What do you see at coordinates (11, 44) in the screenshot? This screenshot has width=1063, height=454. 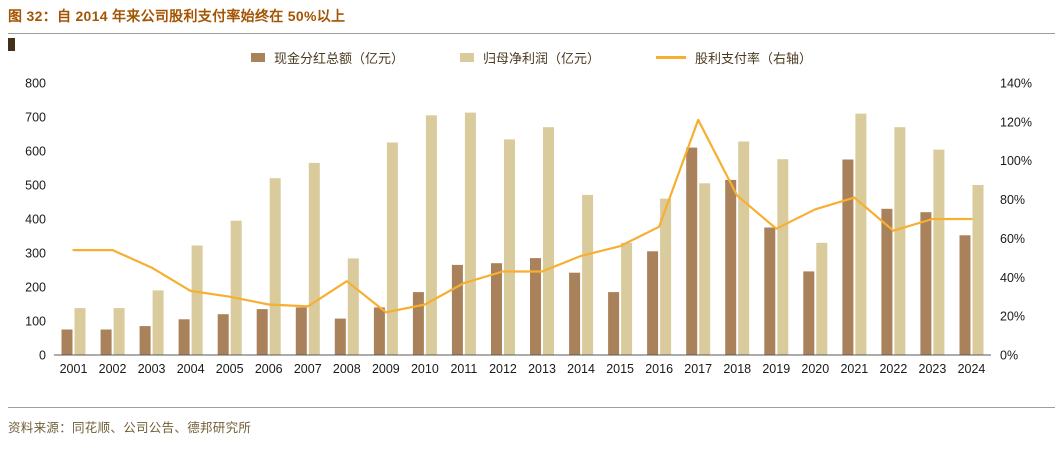 I see `section-marker` at bounding box center [11, 44].